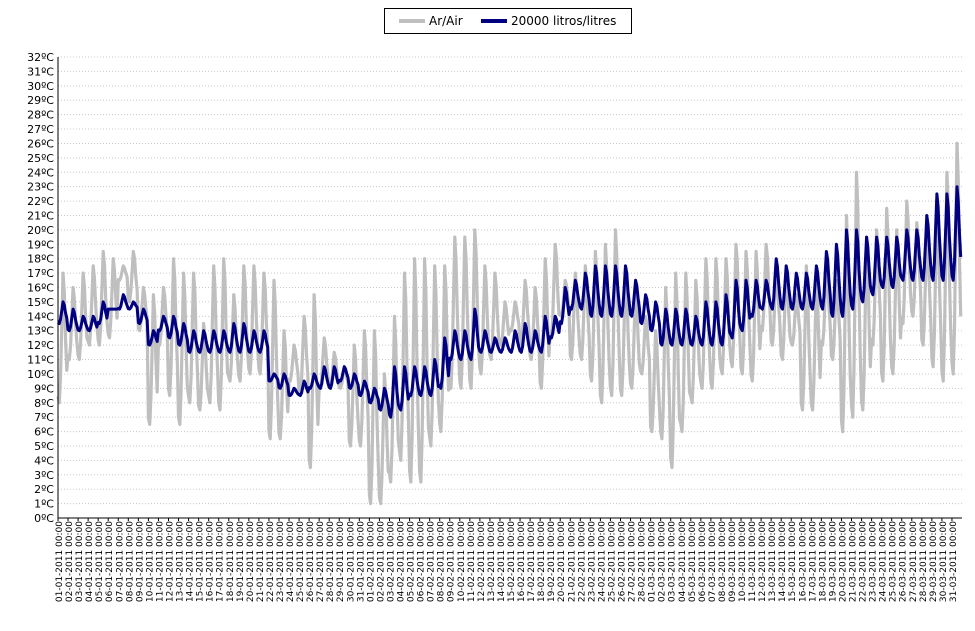  What do you see at coordinates (291, 561) in the screenshot?
I see `x-tick-label-23: 24-01-2011 00:00` at bounding box center [291, 561].